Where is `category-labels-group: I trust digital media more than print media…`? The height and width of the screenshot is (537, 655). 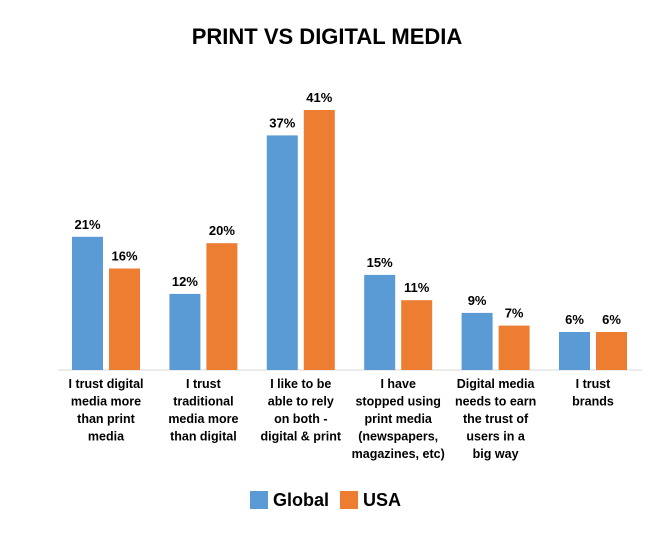 category-labels-group: I trust digital media more than print media… is located at coordinates (341, 419).